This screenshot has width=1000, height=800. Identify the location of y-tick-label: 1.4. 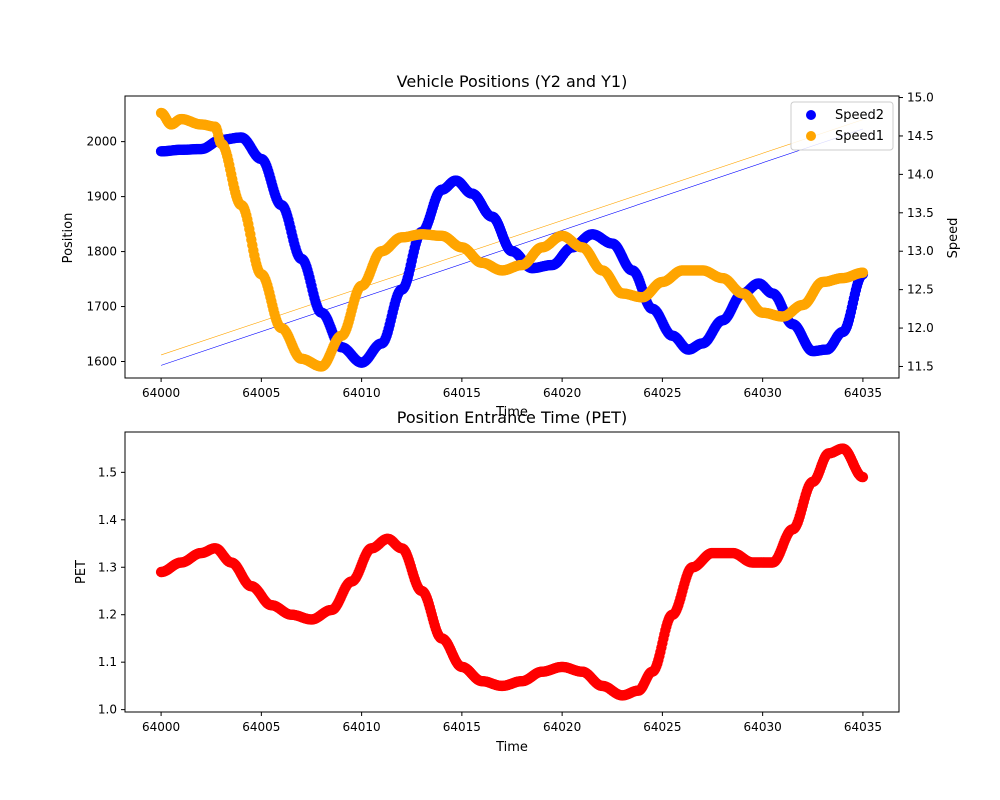
(107, 520).